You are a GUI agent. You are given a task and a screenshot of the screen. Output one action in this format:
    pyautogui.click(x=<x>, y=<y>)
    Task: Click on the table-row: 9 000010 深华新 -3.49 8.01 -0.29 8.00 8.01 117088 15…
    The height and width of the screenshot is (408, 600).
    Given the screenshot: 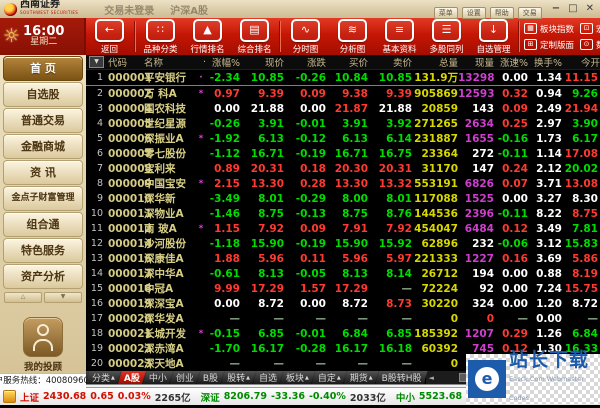 What is the action you would take?
    pyautogui.click(x=343, y=198)
    